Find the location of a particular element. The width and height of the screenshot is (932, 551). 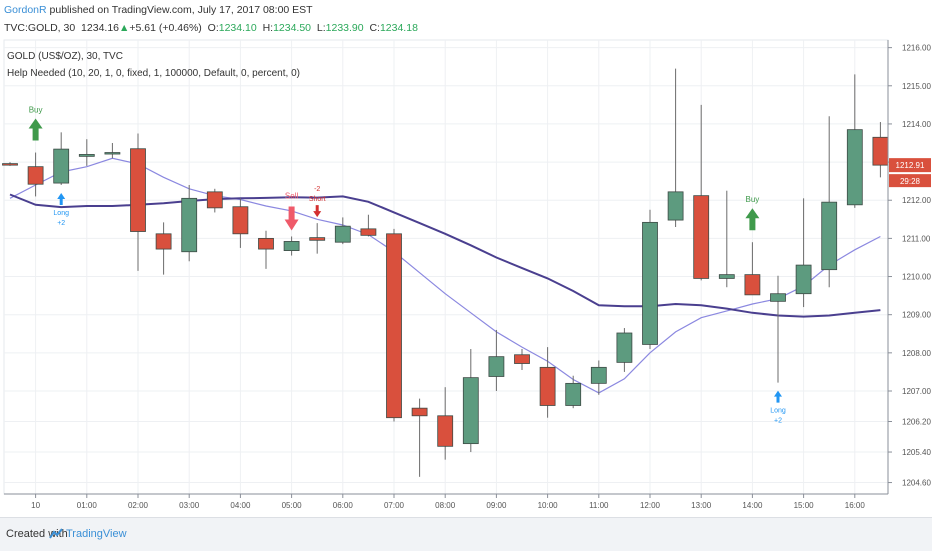

short-sub-label: -2 is located at coordinates (317, 189).